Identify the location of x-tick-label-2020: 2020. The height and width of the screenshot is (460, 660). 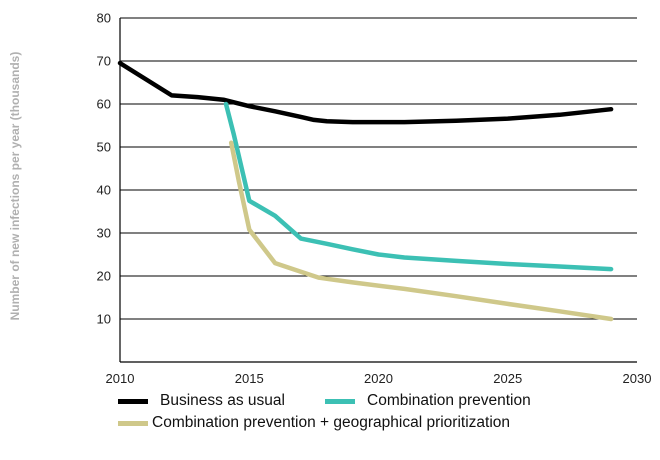
(378, 378).